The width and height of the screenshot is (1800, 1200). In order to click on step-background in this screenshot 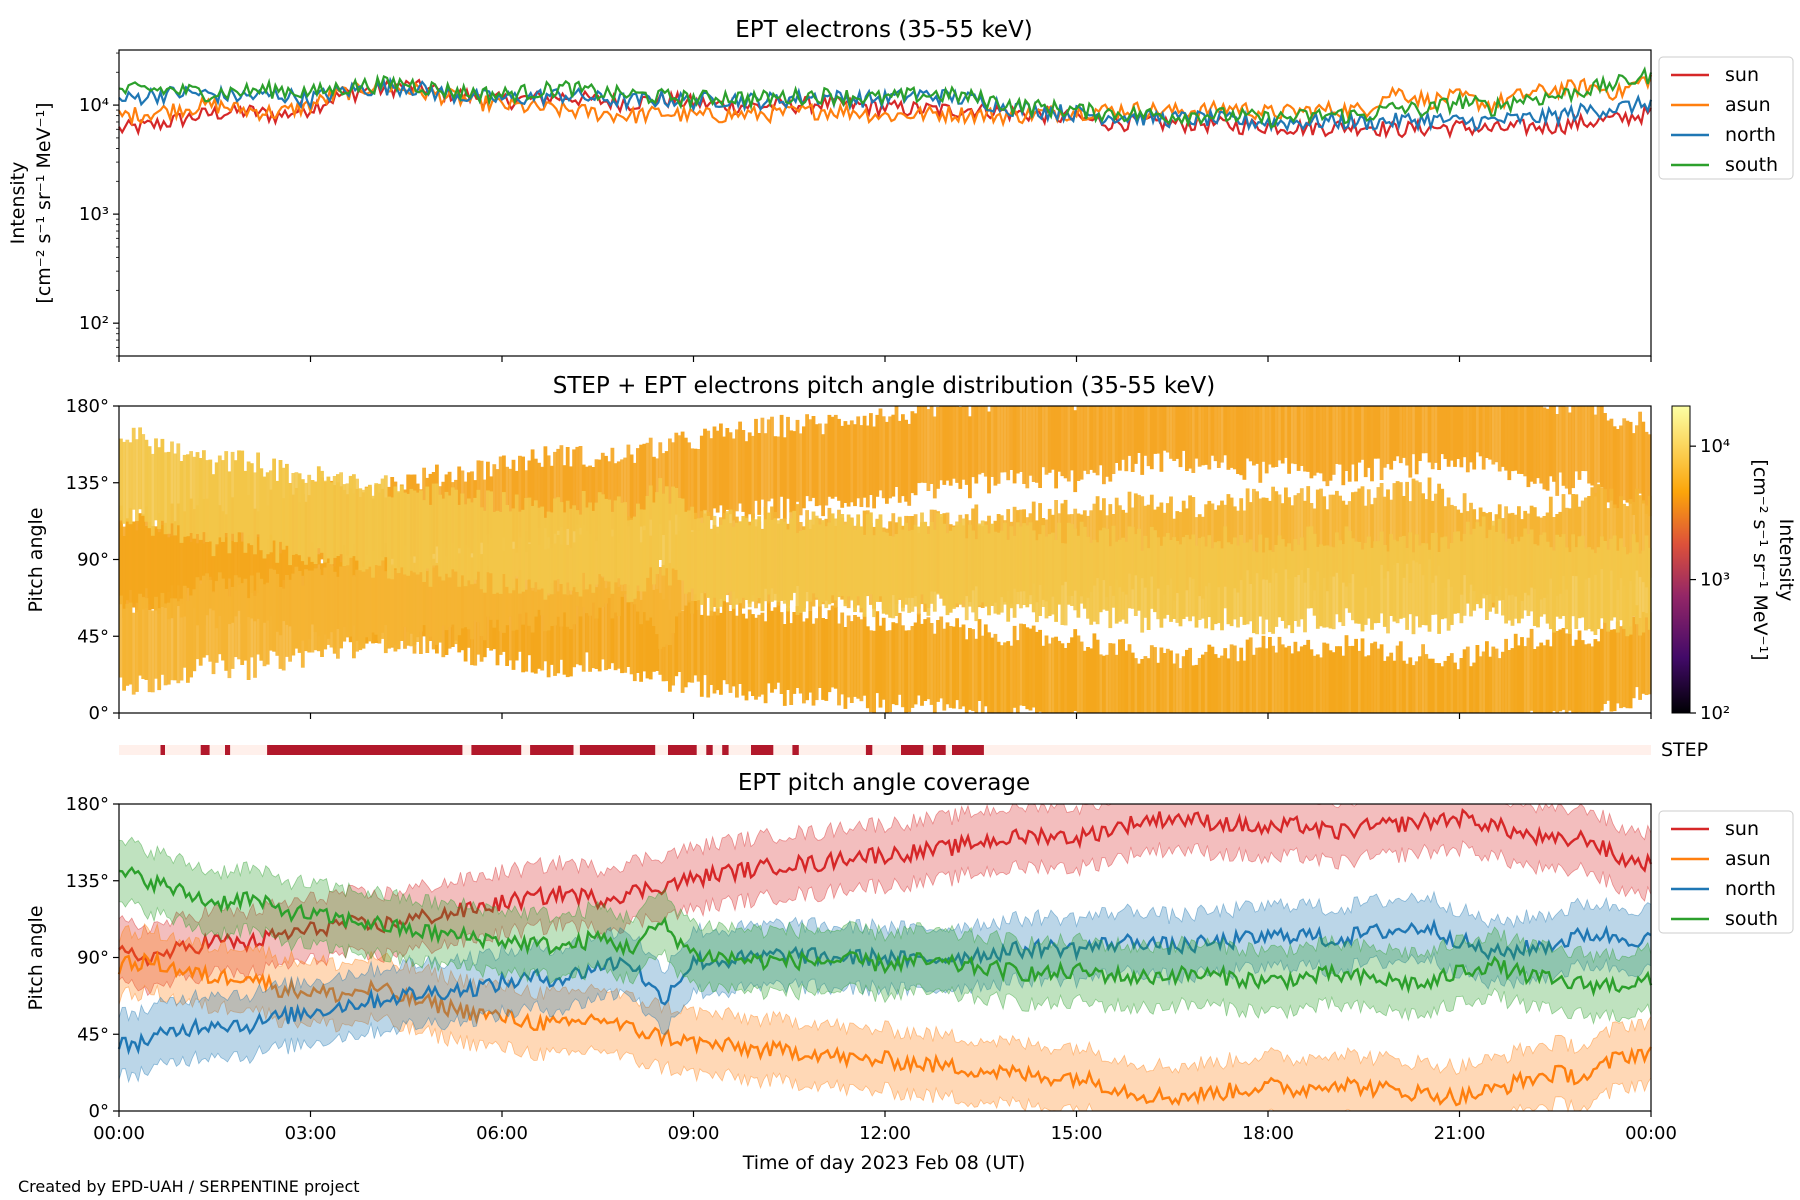, I will do `click(885, 750)`.